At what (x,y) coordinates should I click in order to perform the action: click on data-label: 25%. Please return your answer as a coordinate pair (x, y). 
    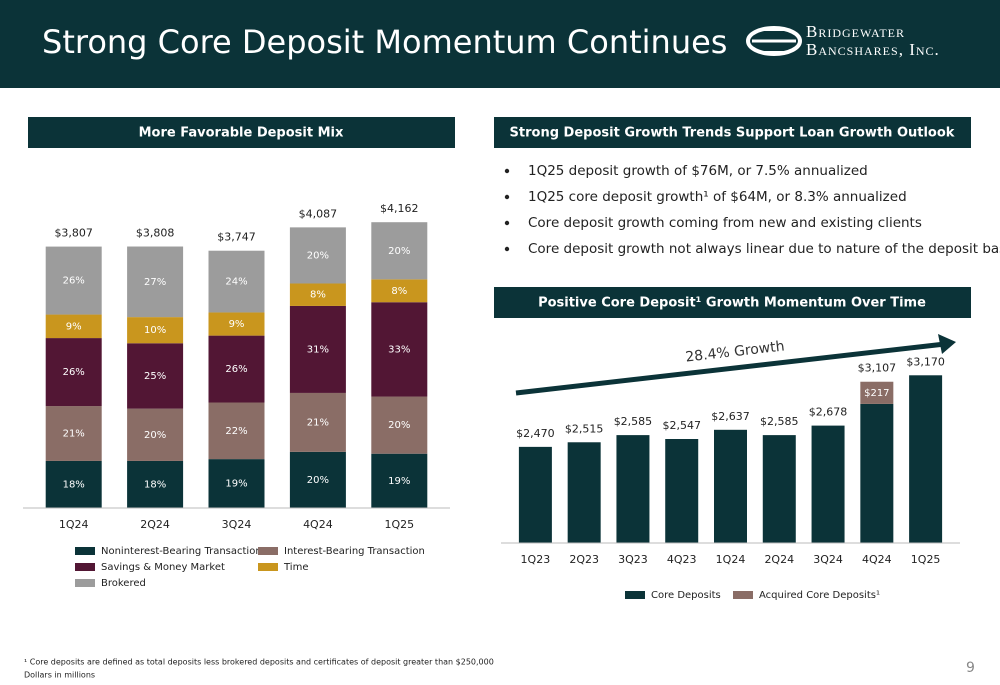
    Looking at the image, I should click on (155, 376).